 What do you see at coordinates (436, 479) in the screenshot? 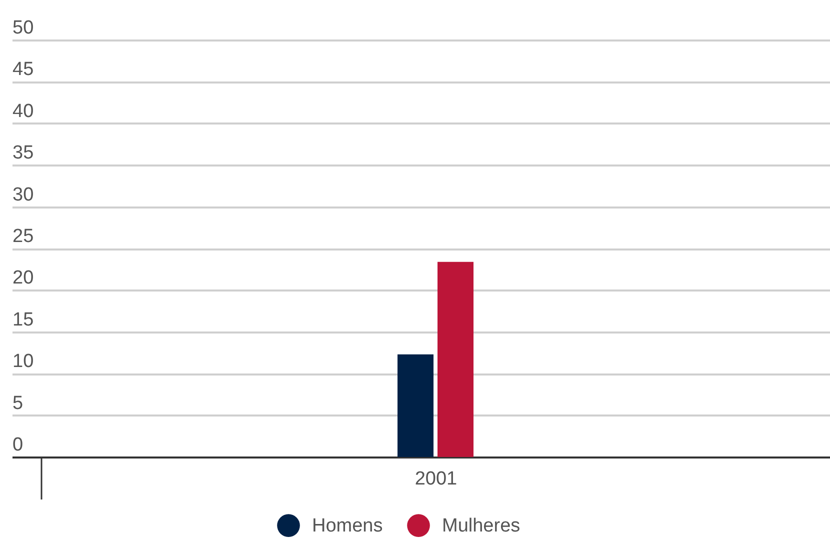
I see `x-tick-label: 2001` at bounding box center [436, 479].